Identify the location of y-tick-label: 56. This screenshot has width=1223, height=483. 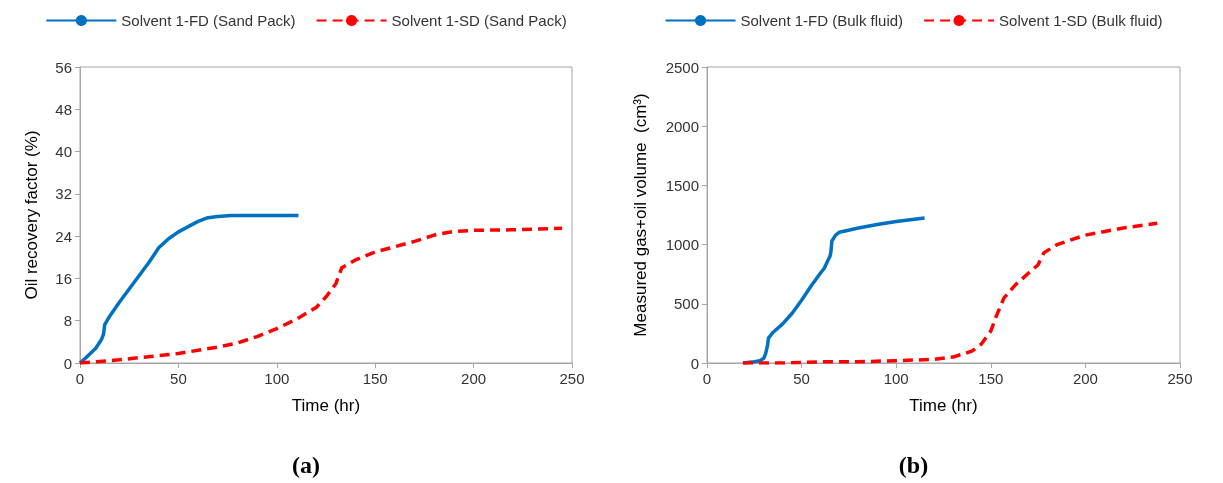
(63, 67).